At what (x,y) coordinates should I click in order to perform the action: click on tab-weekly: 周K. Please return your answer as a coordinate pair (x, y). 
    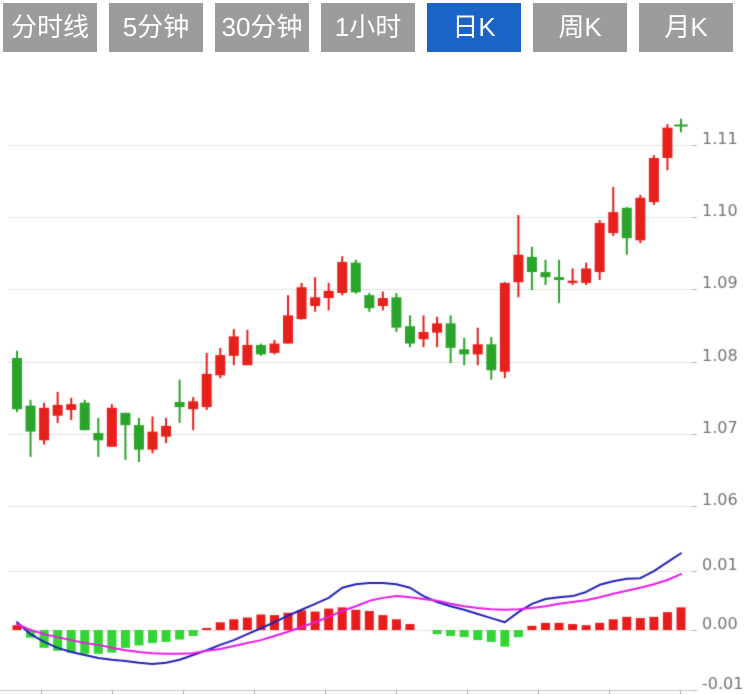
    Looking at the image, I should click on (580, 27).